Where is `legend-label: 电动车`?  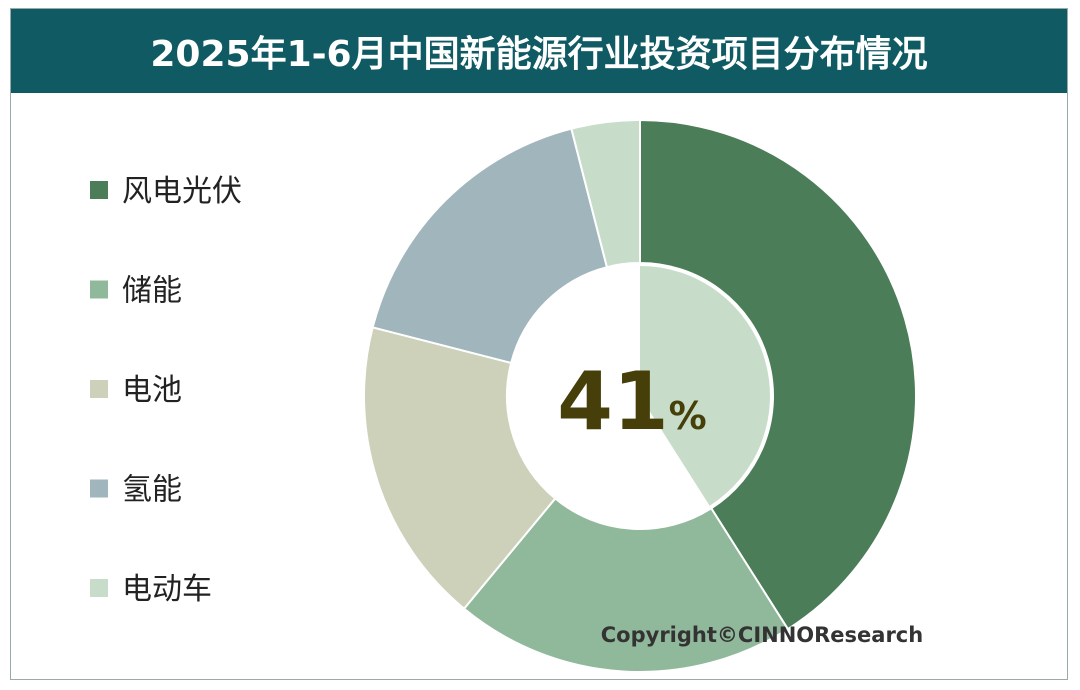 legend-label: 电动车 is located at coordinates (167, 589).